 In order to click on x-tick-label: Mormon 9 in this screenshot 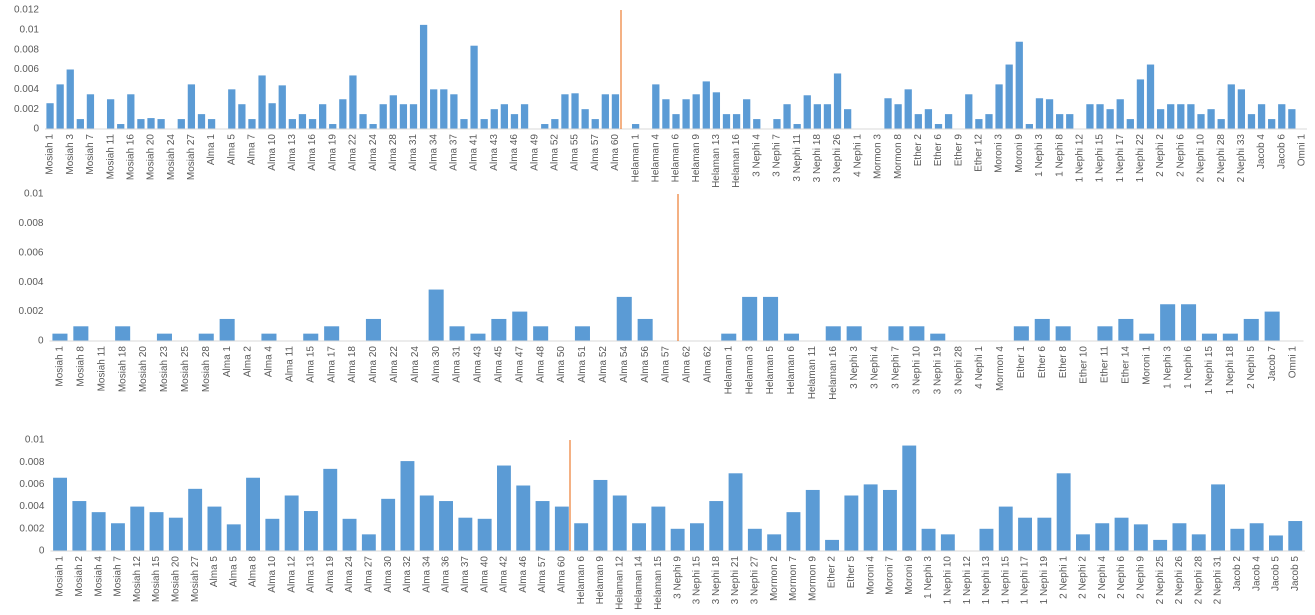, I will do `click(812, 578)`.